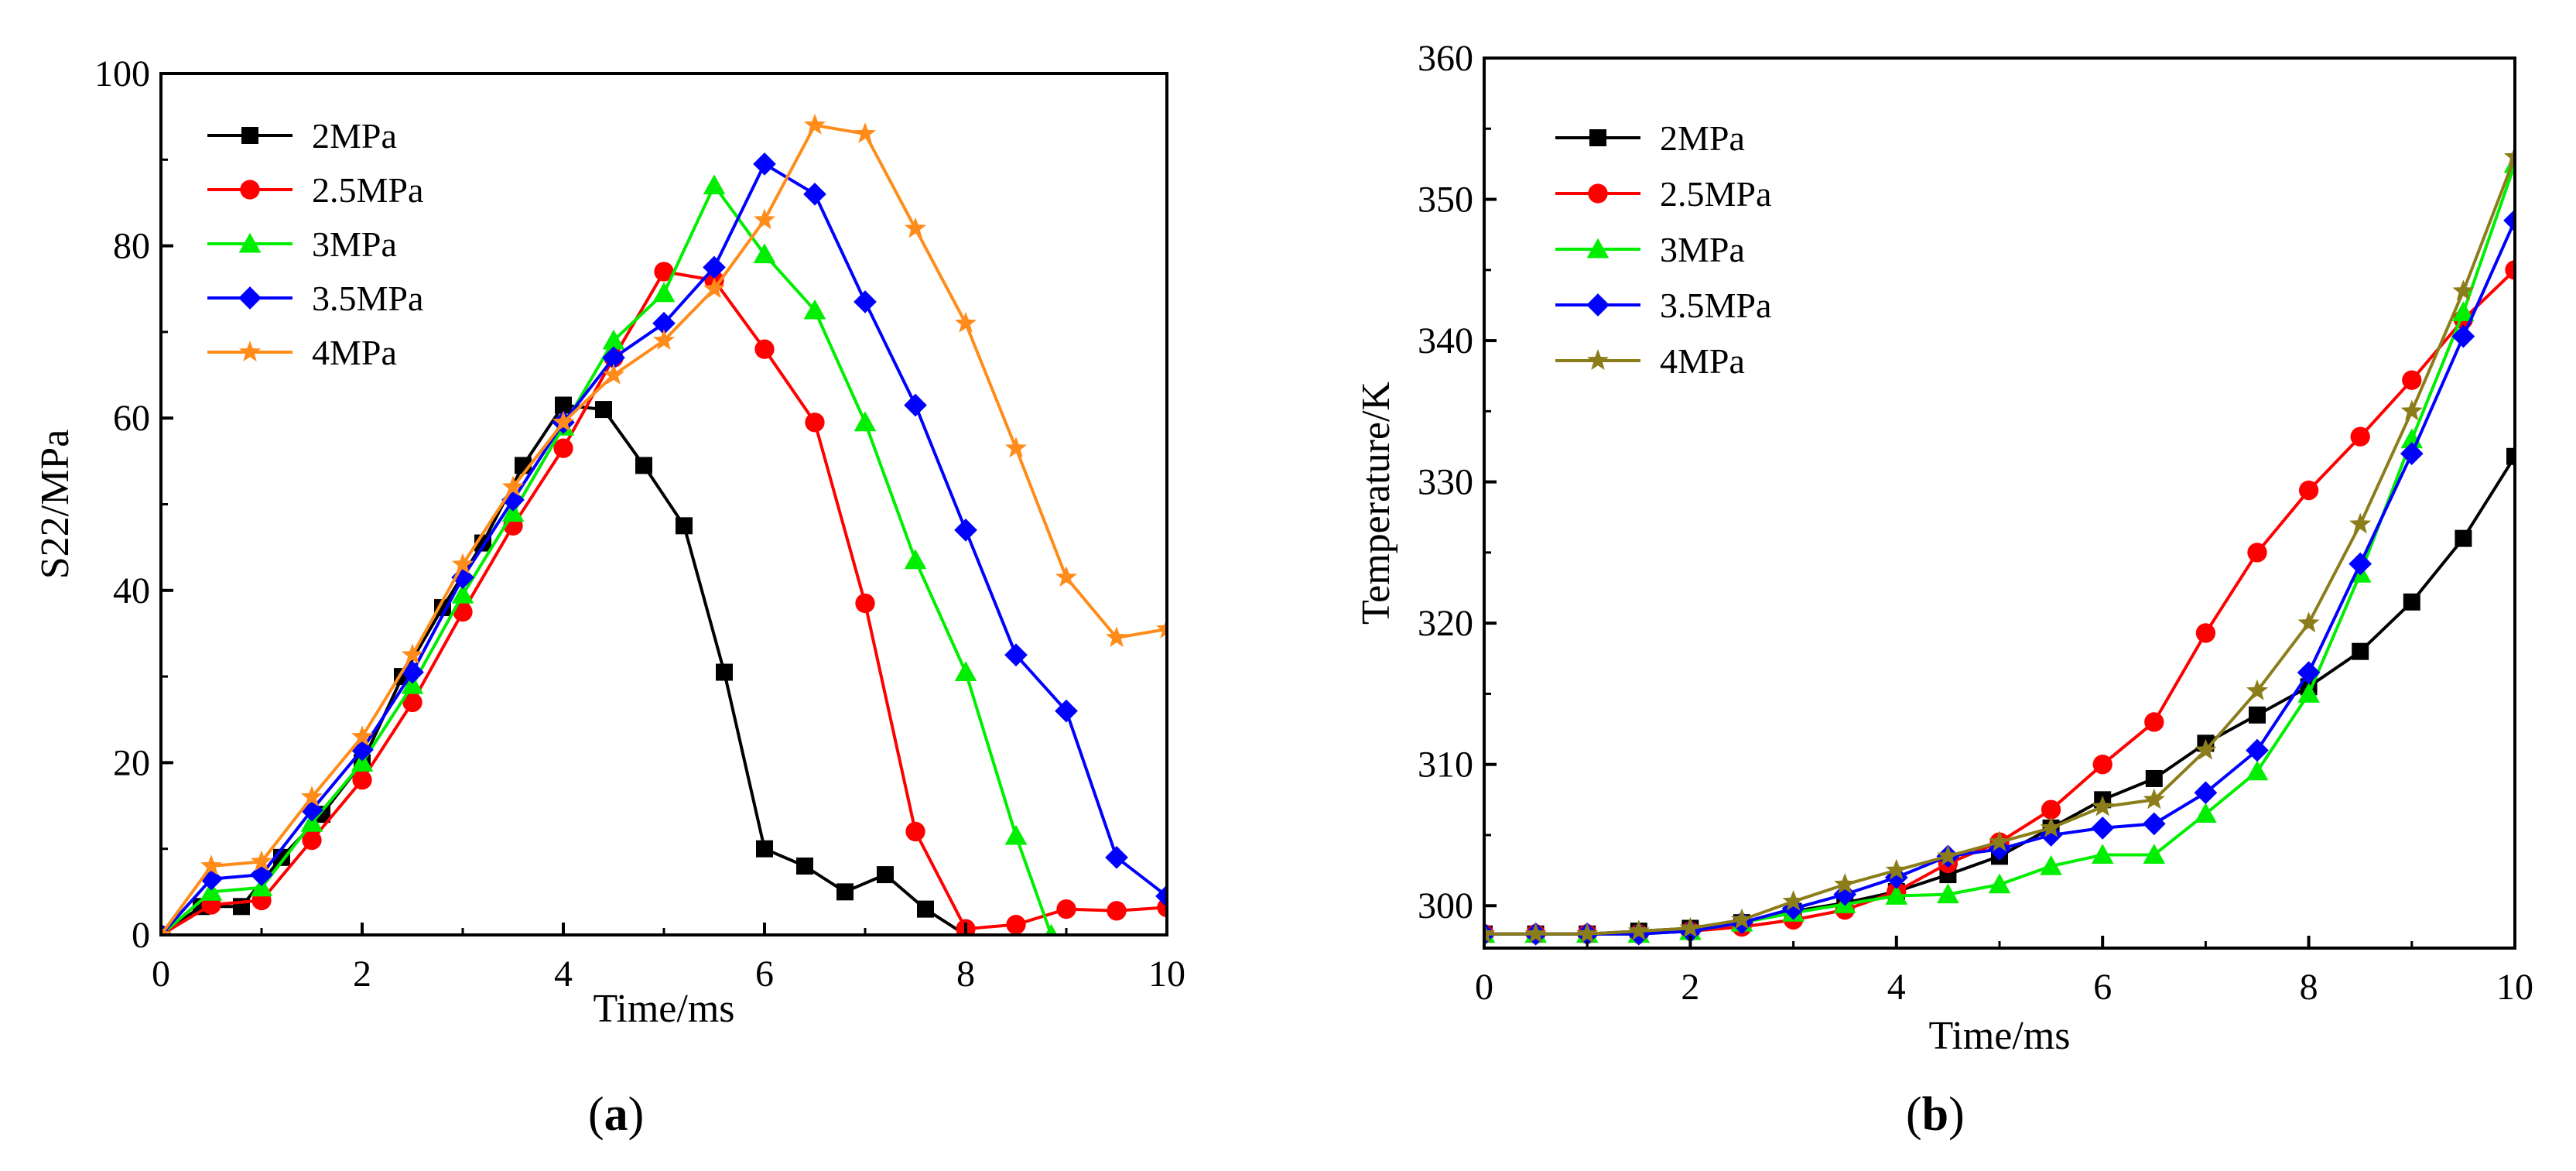 This screenshot has width=2576, height=1171. Describe the element at coordinates (1702, 361) in the screenshot. I see `legend-label: 4MPa` at that location.